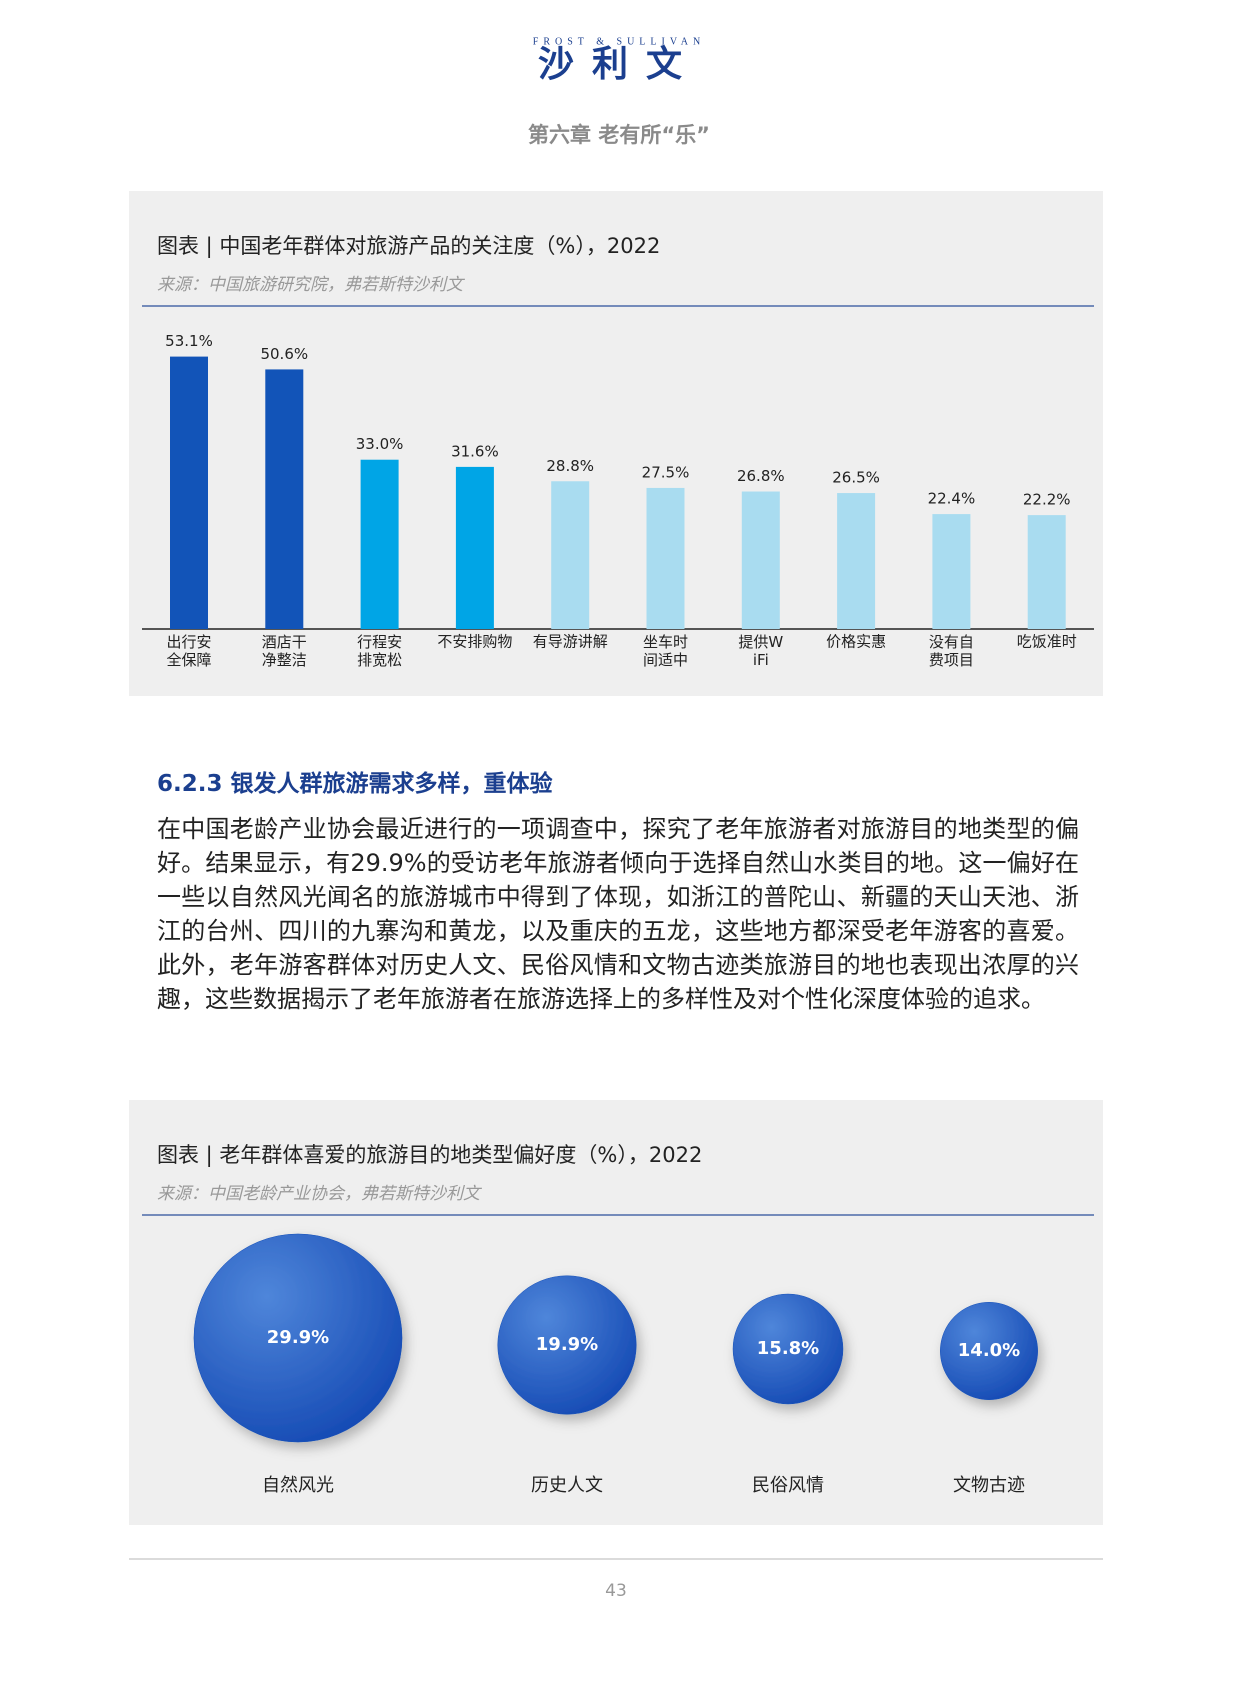  I want to click on category-label: 酒店干净整洁, so click(284, 651).